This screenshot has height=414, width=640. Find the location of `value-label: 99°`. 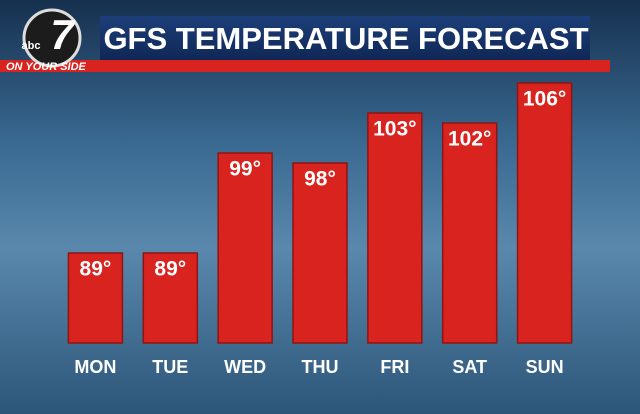

value-label: 99° is located at coordinates (245, 169).